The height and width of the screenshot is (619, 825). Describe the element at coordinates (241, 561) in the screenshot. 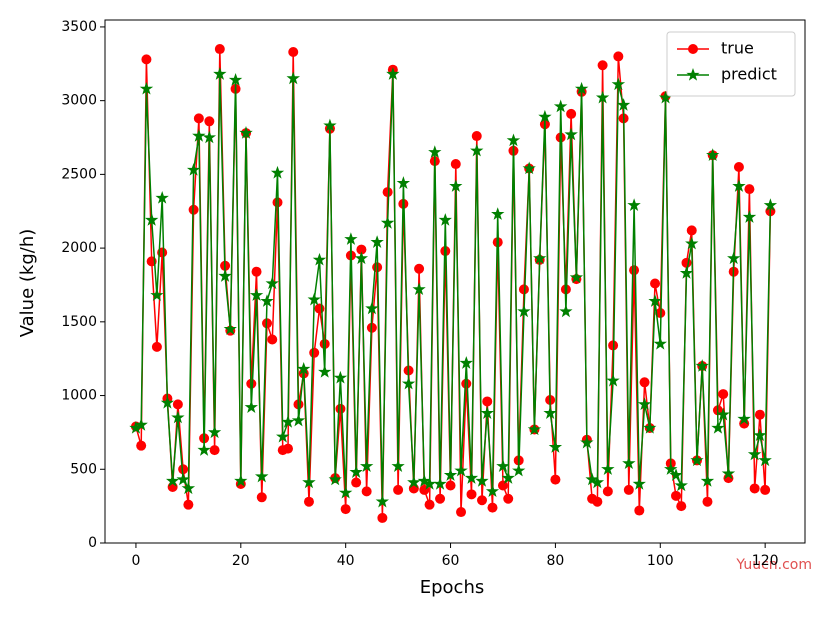

I see `x-tick-label: 20` at that location.